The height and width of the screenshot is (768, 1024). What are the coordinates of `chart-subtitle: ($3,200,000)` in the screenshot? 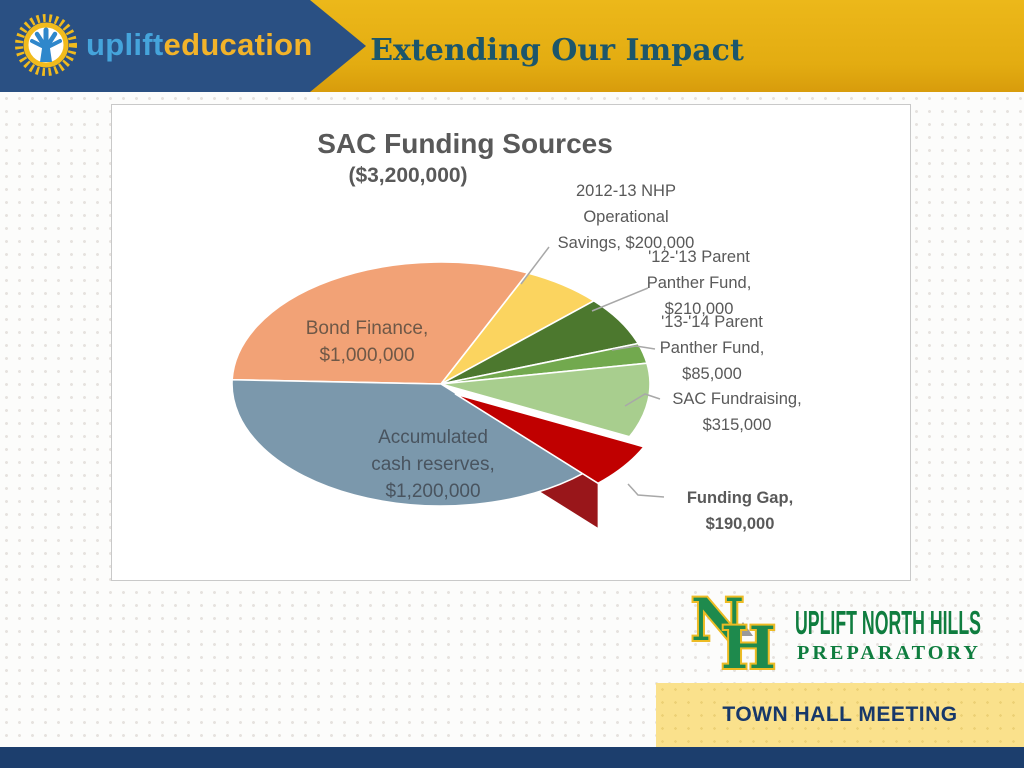 It's located at (408, 175).